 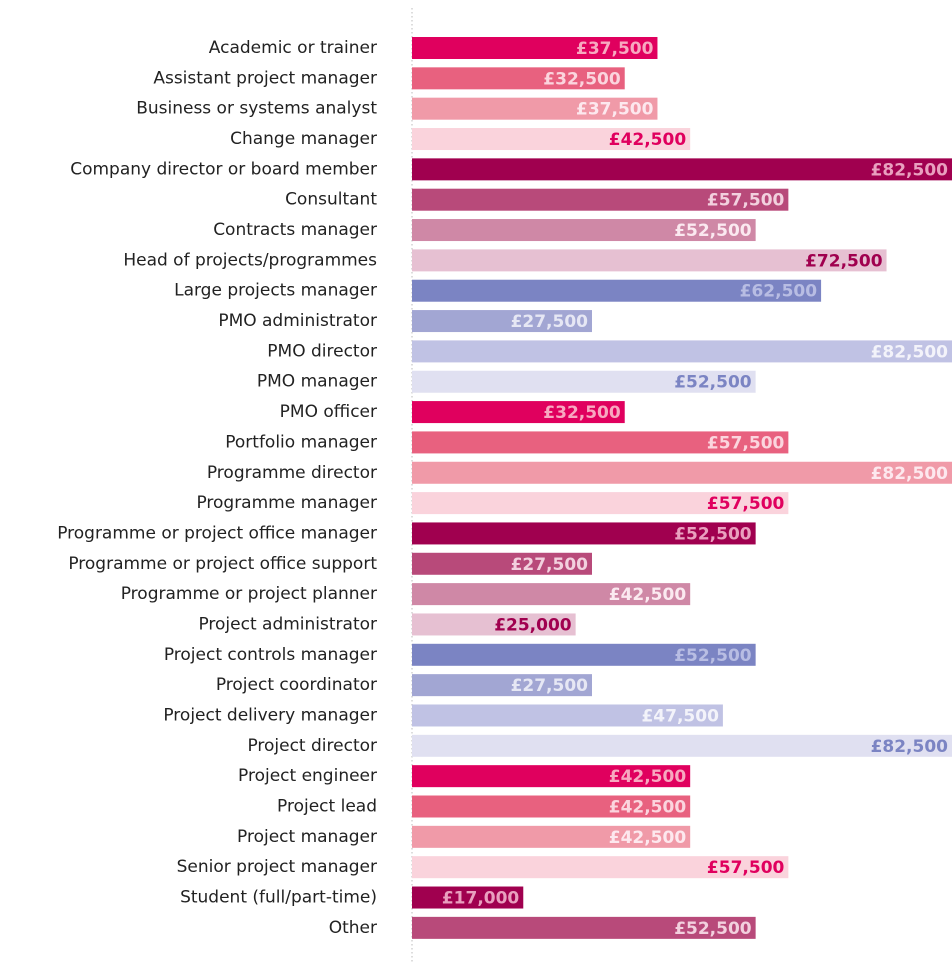 What do you see at coordinates (222, 564) in the screenshot?
I see `category-label: Programme or project office support` at bounding box center [222, 564].